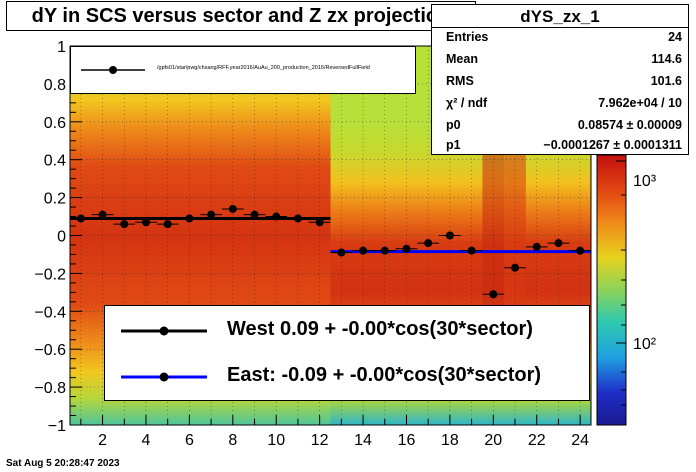 The image size is (696, 472). I want to click on legend-east-fit: East: -0.09 + -0.00*cos(30*sector), so click(384, 375).